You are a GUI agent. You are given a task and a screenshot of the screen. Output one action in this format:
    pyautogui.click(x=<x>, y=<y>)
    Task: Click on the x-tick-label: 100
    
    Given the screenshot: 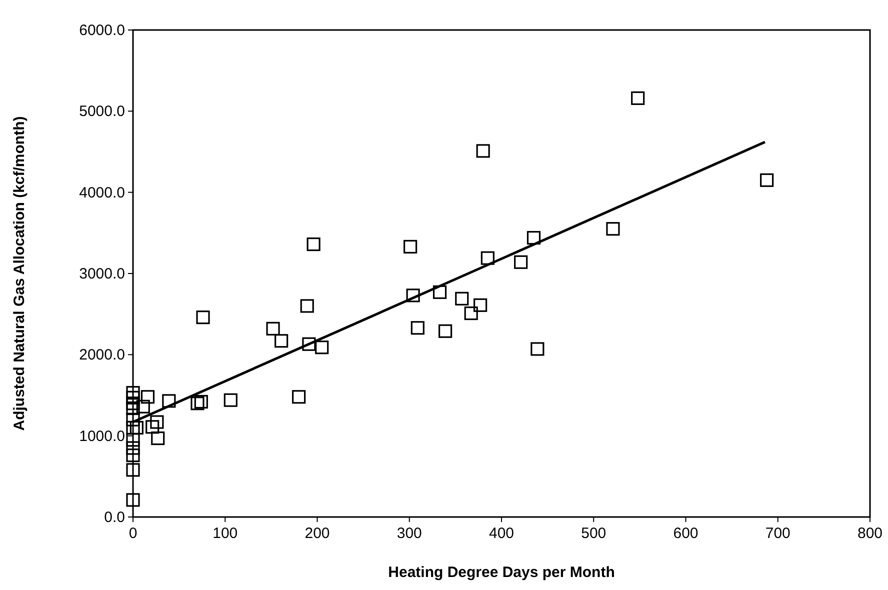 What is the action you would take?
    pyautogui.click(x=225, y=533)
    